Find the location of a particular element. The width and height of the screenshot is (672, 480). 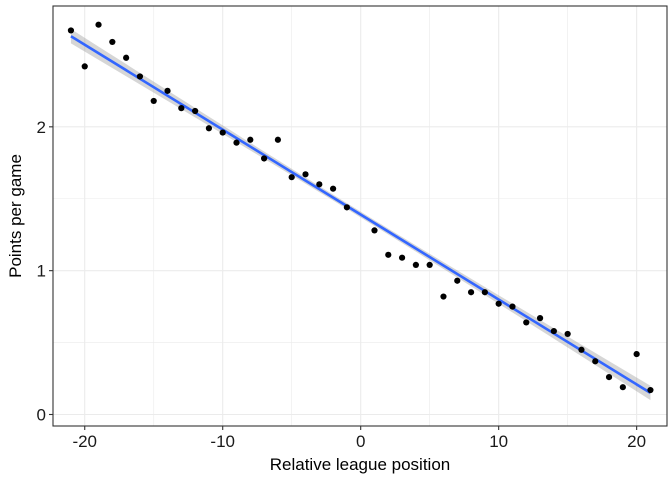

y-tick-label: 2 is located at coordinates (41, 127).